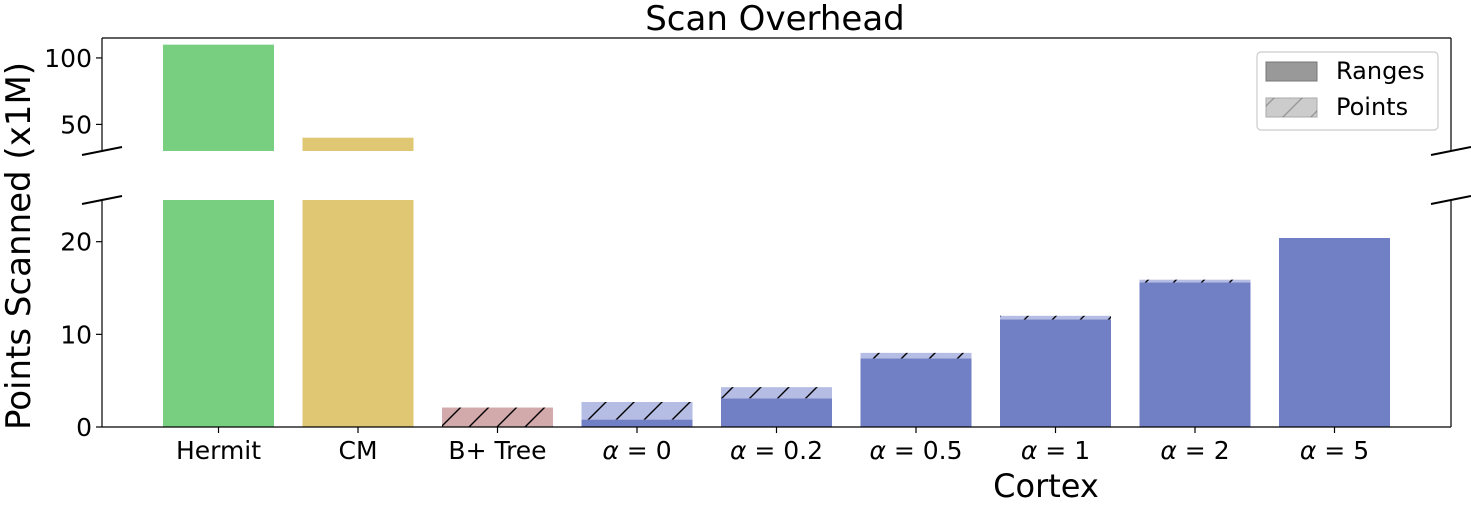 This screenshot has width=1471, height=505. What do you see at coordinates (775, 19) in the screenshot?
I see `chart-title: Scan Overhead` at bounding box center [775, 19].